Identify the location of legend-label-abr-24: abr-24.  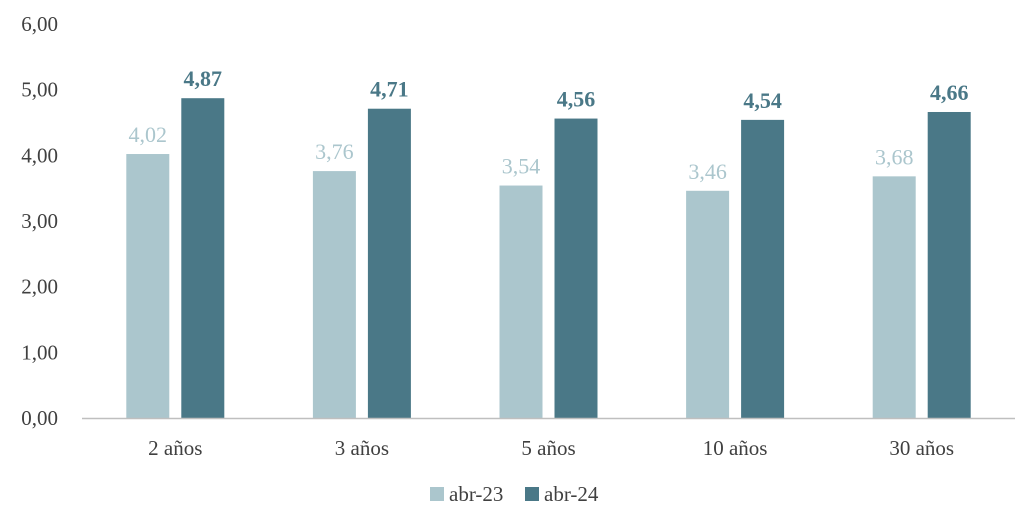
(571, 494).